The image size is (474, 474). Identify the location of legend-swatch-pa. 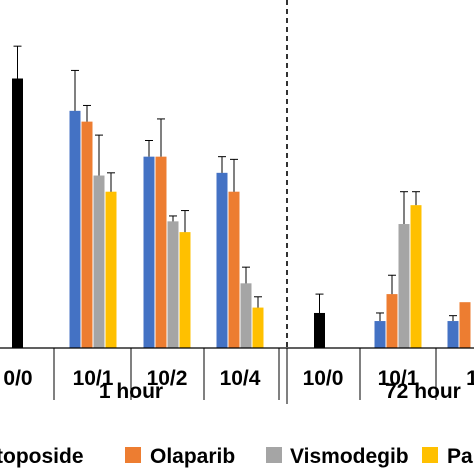
(430, 455).